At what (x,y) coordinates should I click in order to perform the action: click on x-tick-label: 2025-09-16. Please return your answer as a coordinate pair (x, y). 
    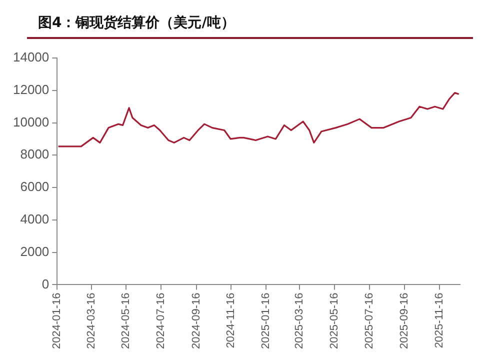
    Looking at the image, I should click on (404, 321).